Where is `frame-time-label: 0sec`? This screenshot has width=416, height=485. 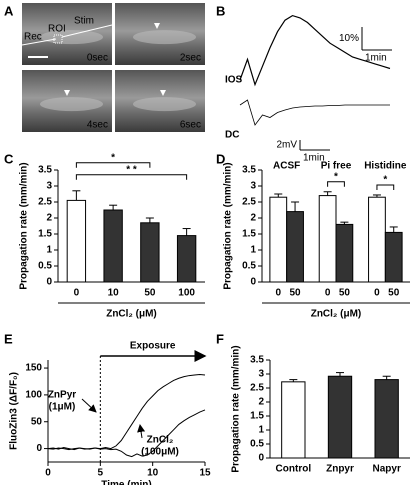 frame-time-label: 0sec is located at coordinates (97, 58).